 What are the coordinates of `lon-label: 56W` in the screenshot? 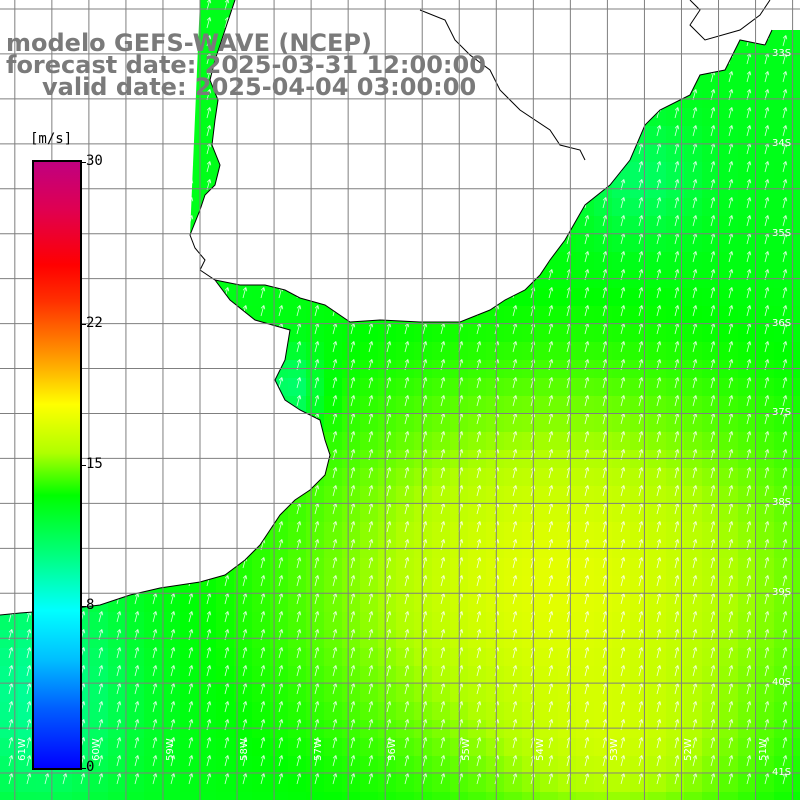 It's located at (392, 749).